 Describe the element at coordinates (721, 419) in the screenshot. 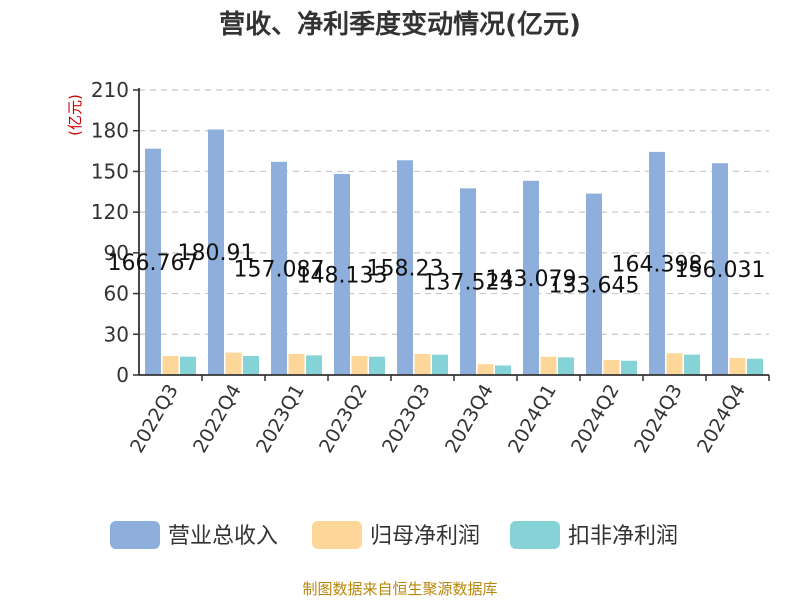

I see `x-tick-label: 2024Q4` at that location.